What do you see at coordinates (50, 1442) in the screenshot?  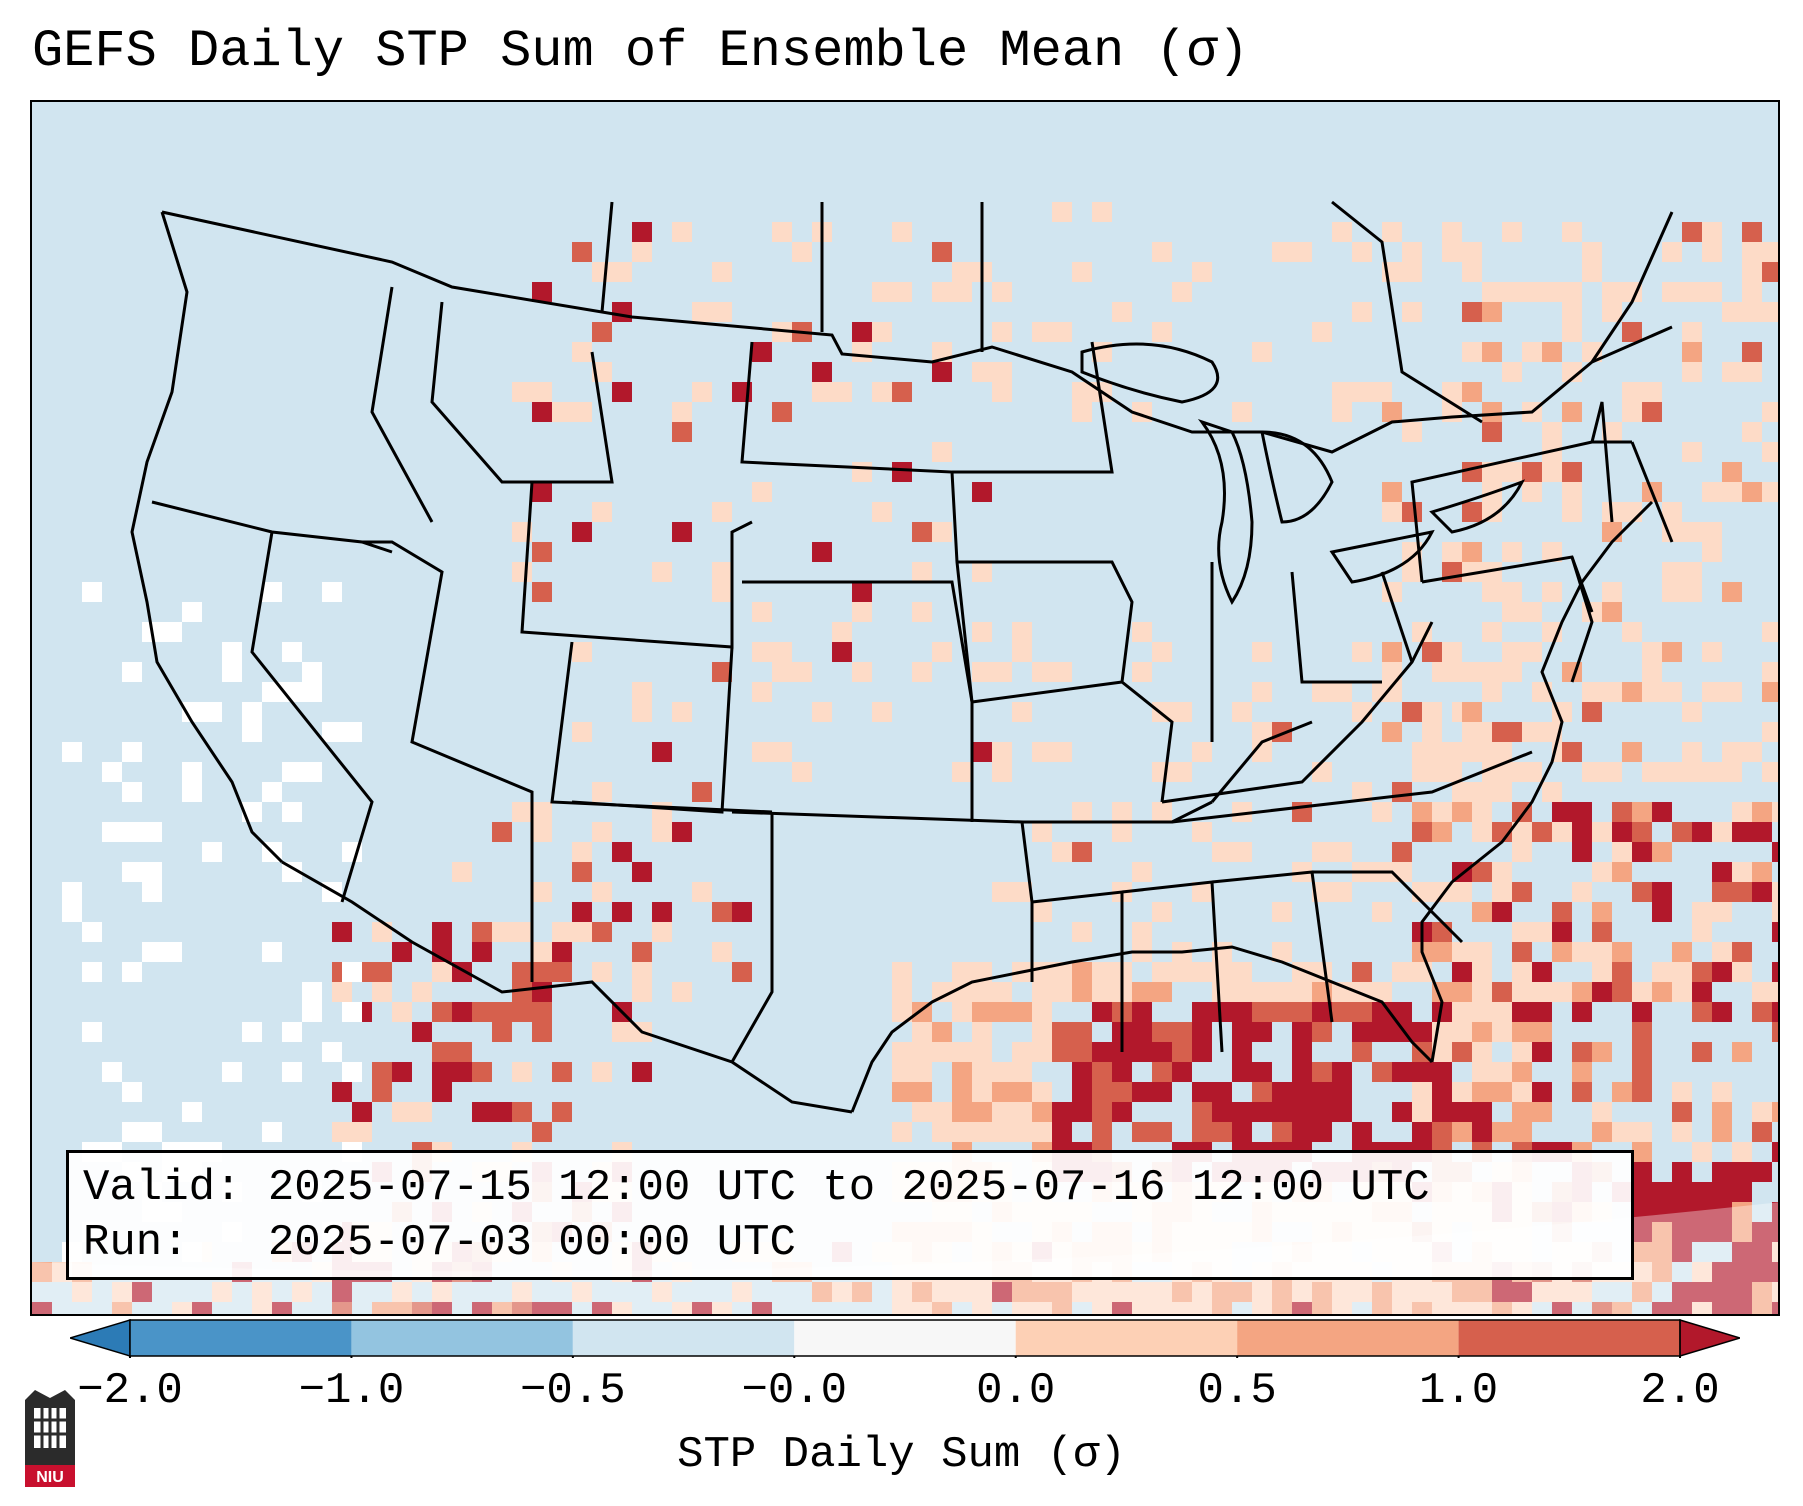 I see `niu-logo-icon: NIU` at bounding box center [50, 1442].